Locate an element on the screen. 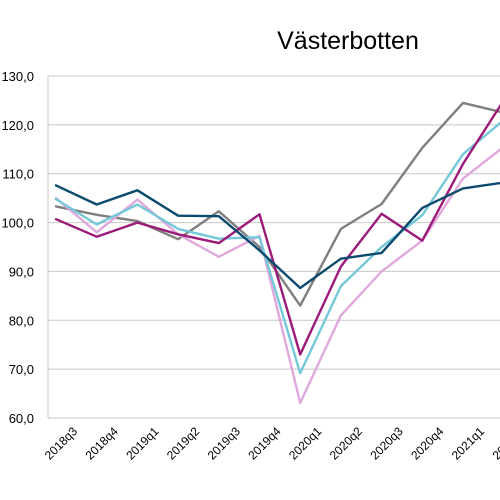  x-tick-label: 2018q3 is located at coordinates (61, 443).